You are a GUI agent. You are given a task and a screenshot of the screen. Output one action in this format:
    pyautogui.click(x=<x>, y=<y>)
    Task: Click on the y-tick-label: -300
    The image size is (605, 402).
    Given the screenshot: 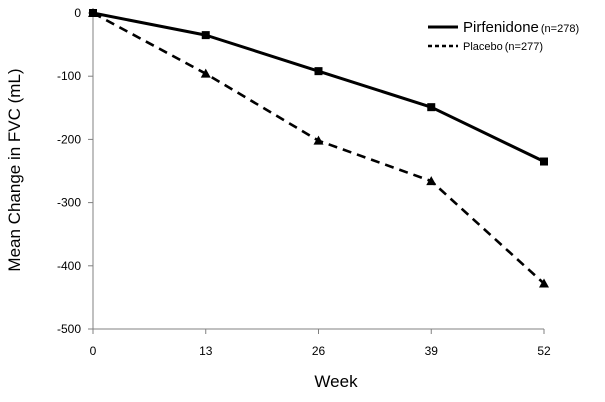 What is the action you would take?
    pyautogui.click(x=69, y=203)
    